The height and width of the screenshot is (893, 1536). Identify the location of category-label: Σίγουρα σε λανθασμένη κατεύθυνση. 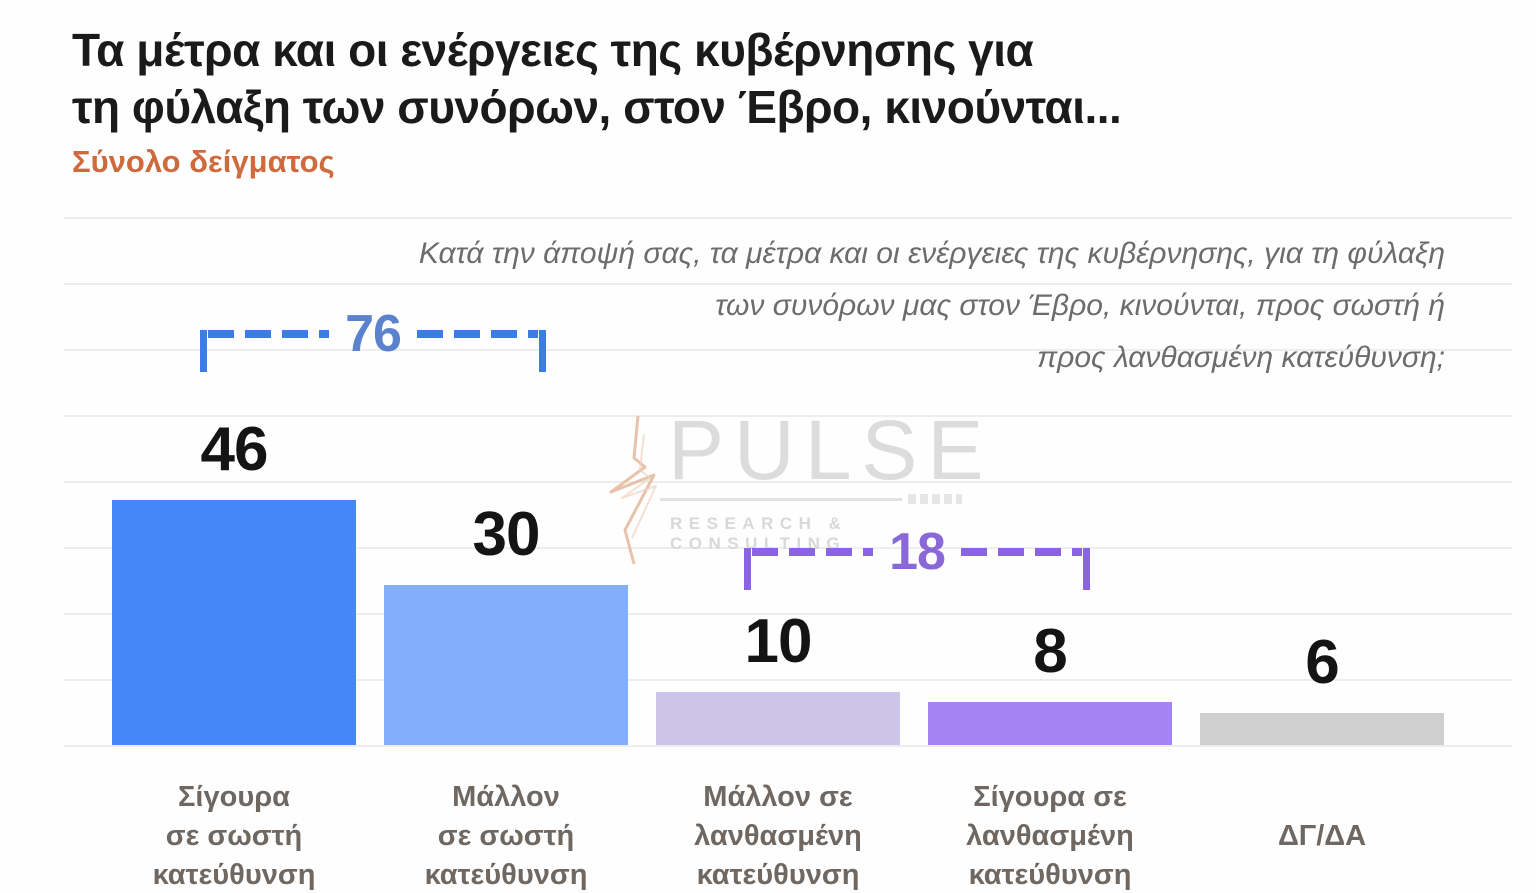
(1050, 835).